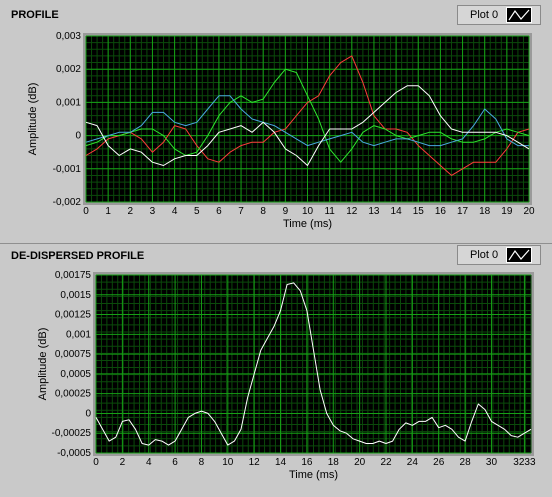 Image resolution: width=552 pixels, height=497 pixels. What do you see at coordinates (276, 243) in the screenshot?
I see `panel-divider` at bounding box center [276, 243].